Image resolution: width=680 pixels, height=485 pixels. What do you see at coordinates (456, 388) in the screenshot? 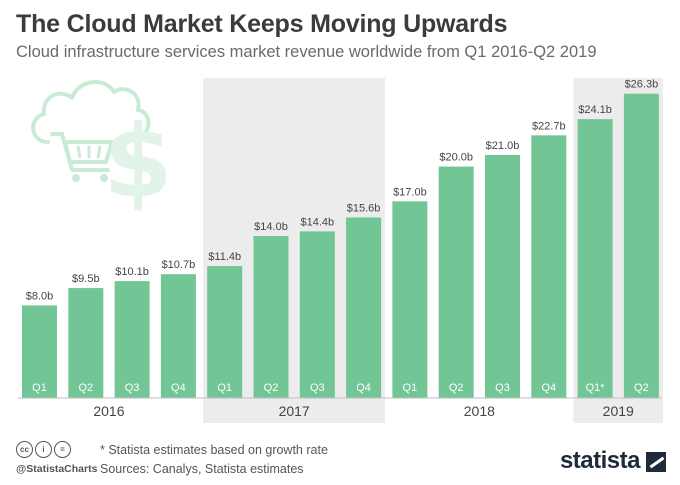
I see `category-label-9: Q2` at bounding box center [456, 388].